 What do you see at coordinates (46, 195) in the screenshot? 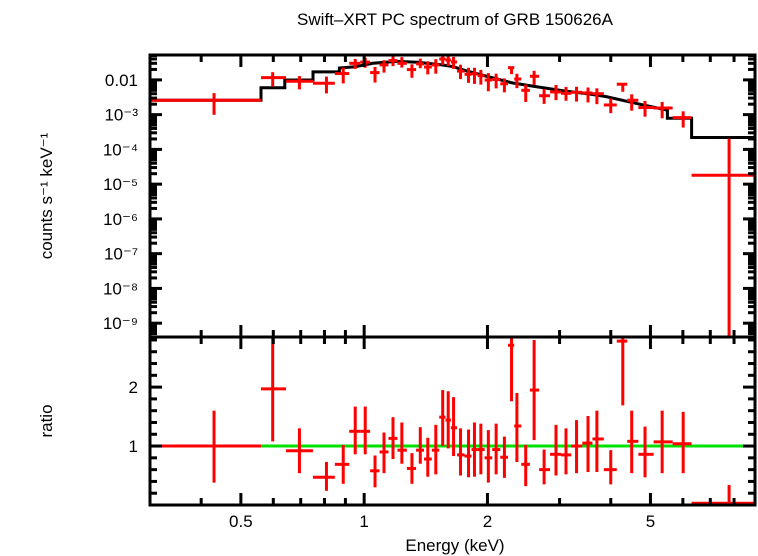
I see `top-y-axis-label: counts s⁻¹ keV⁻¹` at bounding box center [46, 195].